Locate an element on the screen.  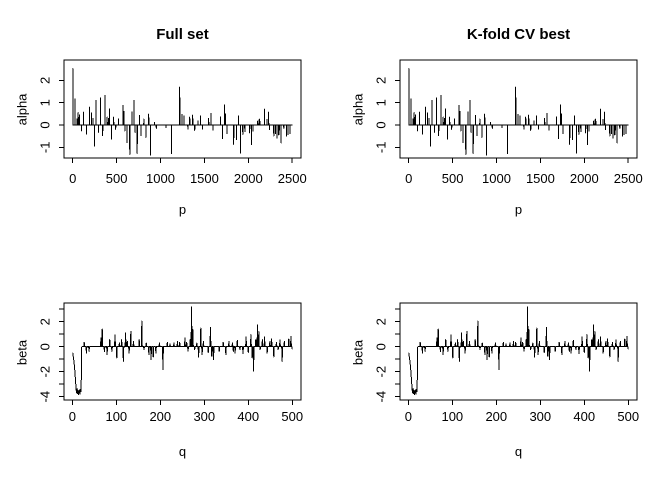
chart-title: Full set is located at coordinates (182, 34).